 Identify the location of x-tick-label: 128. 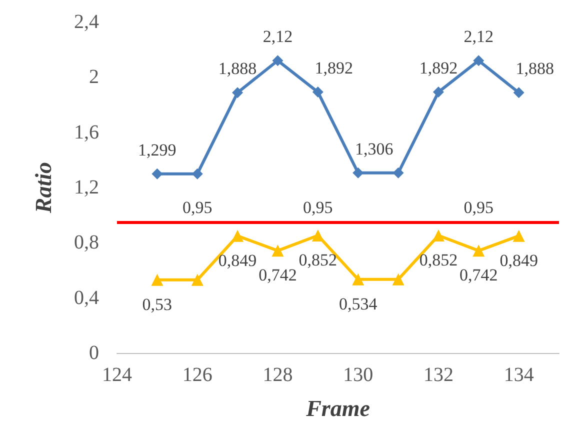
(277, 375).